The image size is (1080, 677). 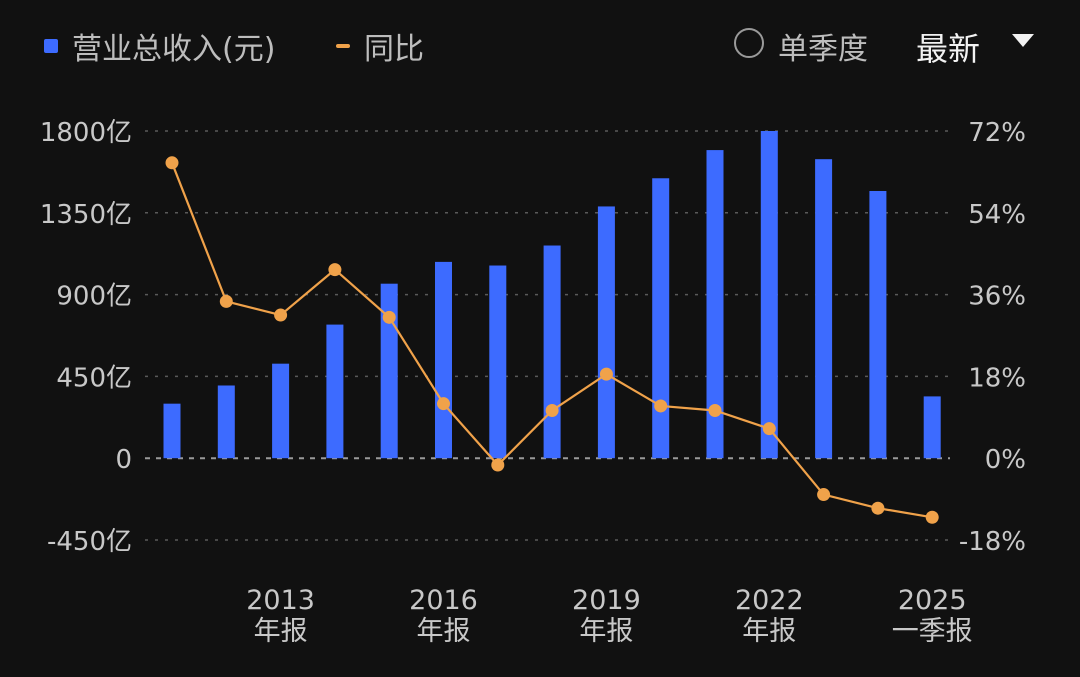 What do you see at coordinates (94, 378) in the screenshot?
I see `left-tick-label: 450亿` at bounding box center [94, 378].